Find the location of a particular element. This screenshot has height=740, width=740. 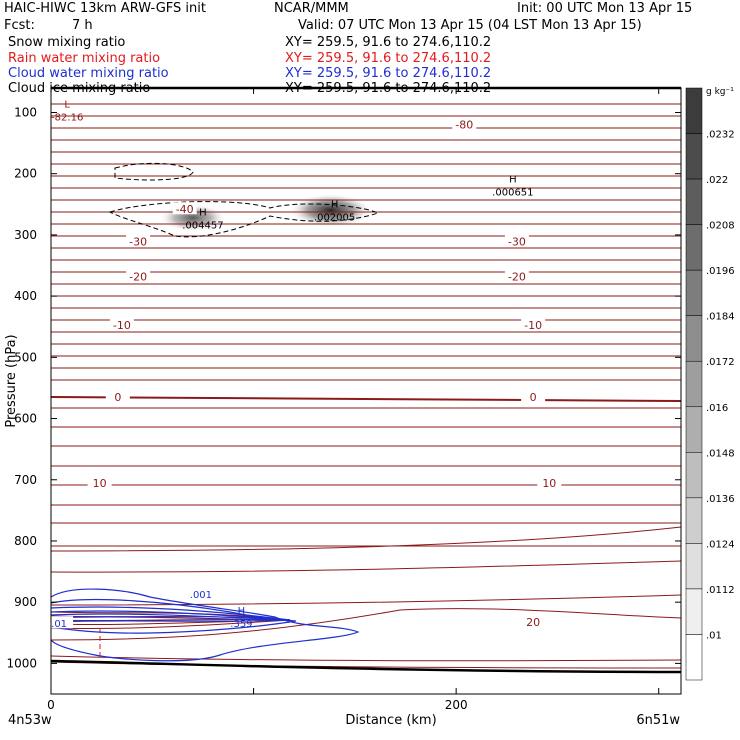

colorbar-tick-label: .0124 is located at coordinates (720, 544).